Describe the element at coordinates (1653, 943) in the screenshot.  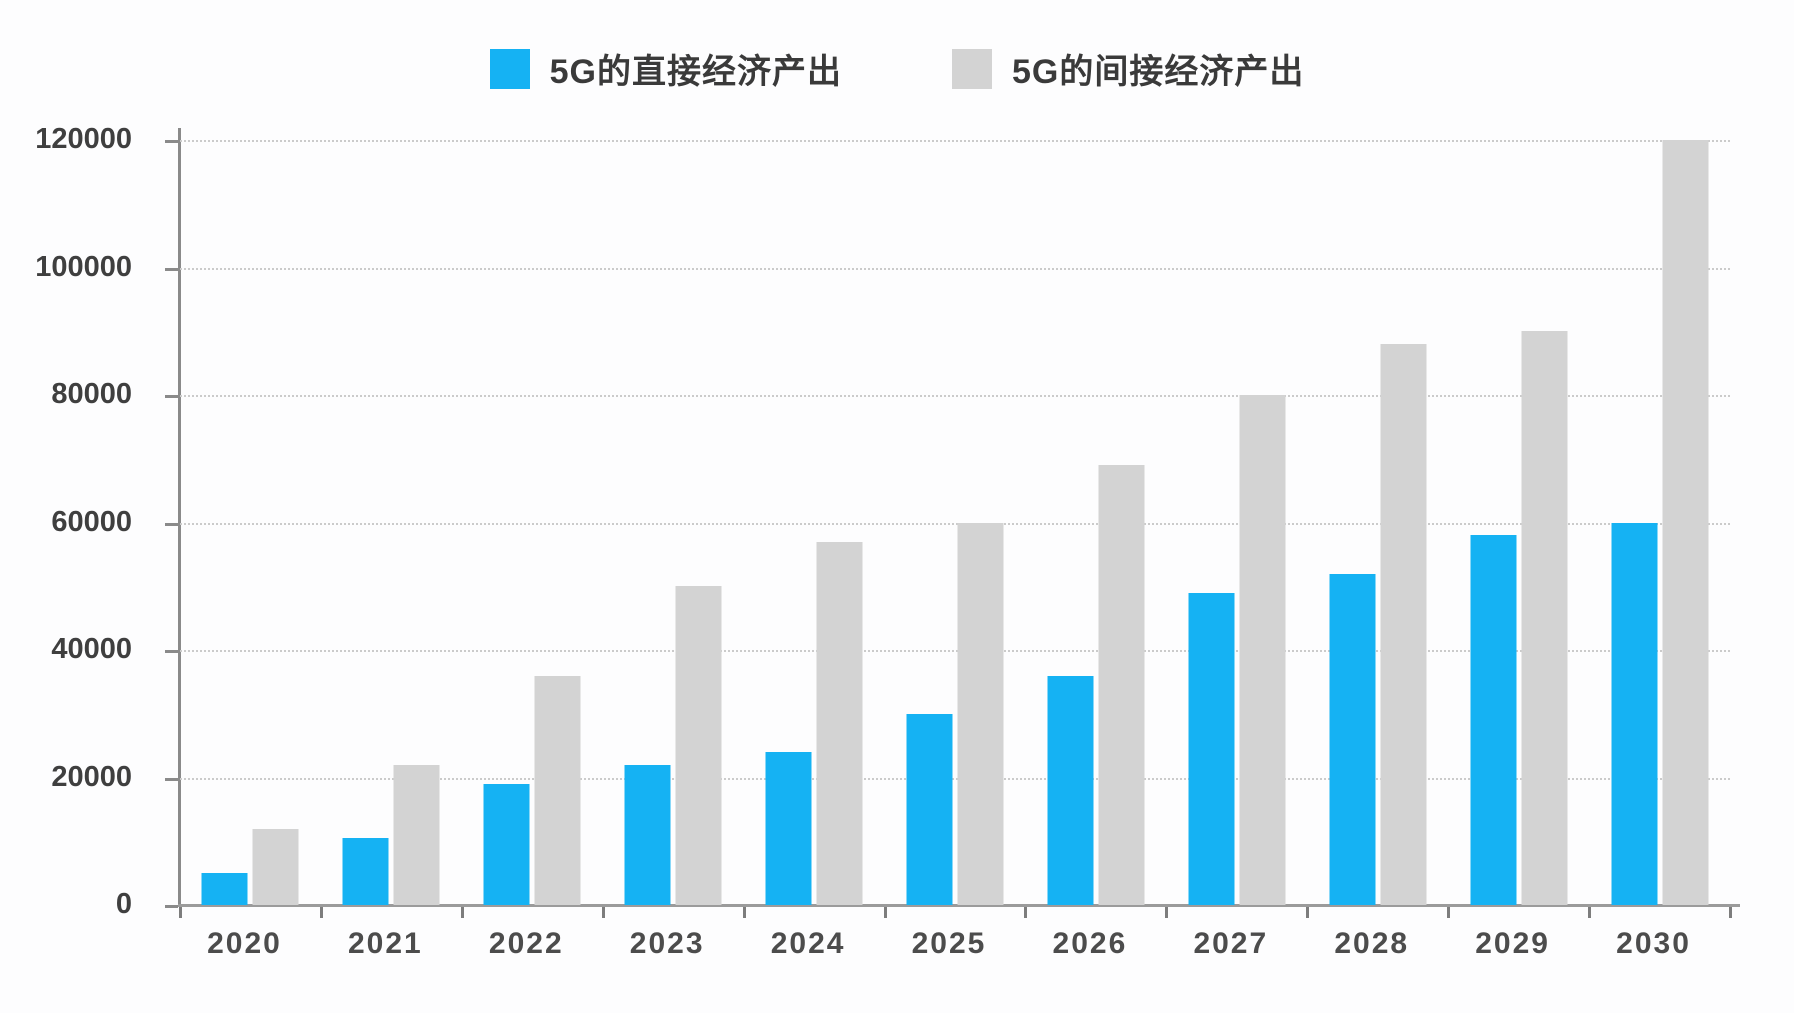
I see `x-axis-label-2030: 2030` at that location.